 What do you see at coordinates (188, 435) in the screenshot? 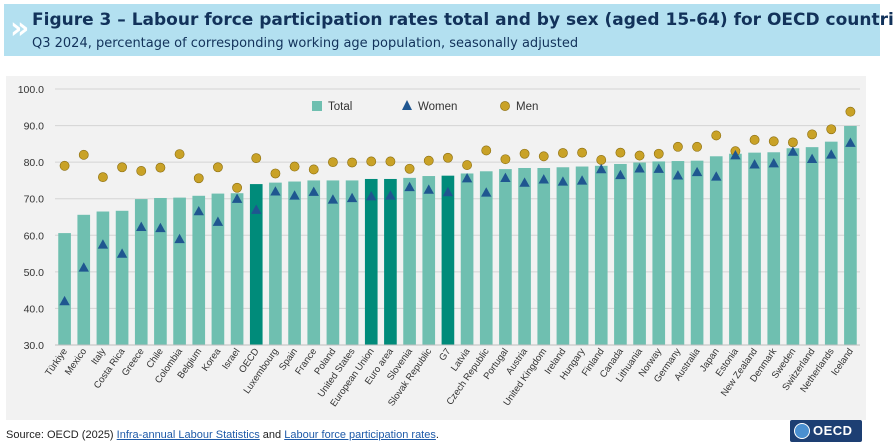
I see `source-link-infra-annual: Infra-annual Labour Statistics` at bounding box center [188, 435].